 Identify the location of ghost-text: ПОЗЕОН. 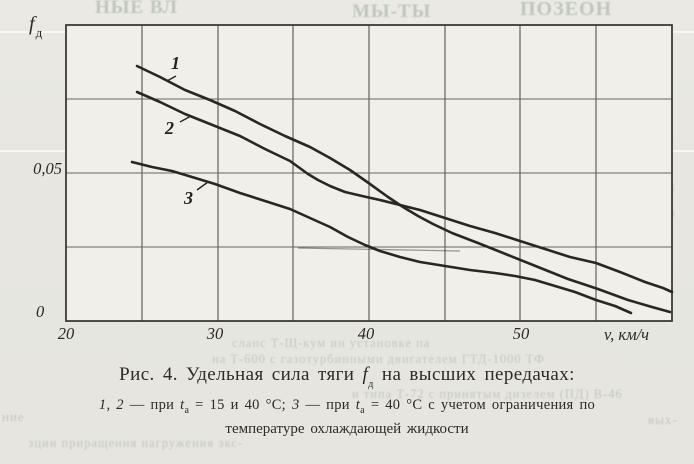
(566, 10).